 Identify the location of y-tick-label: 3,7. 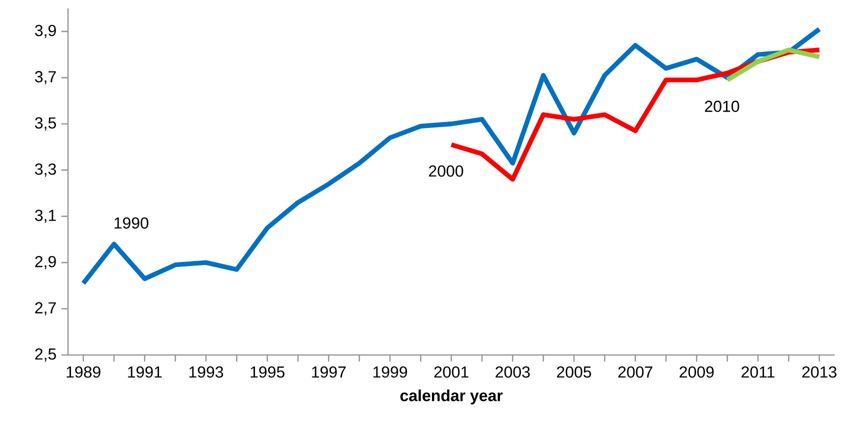
(45, 77).